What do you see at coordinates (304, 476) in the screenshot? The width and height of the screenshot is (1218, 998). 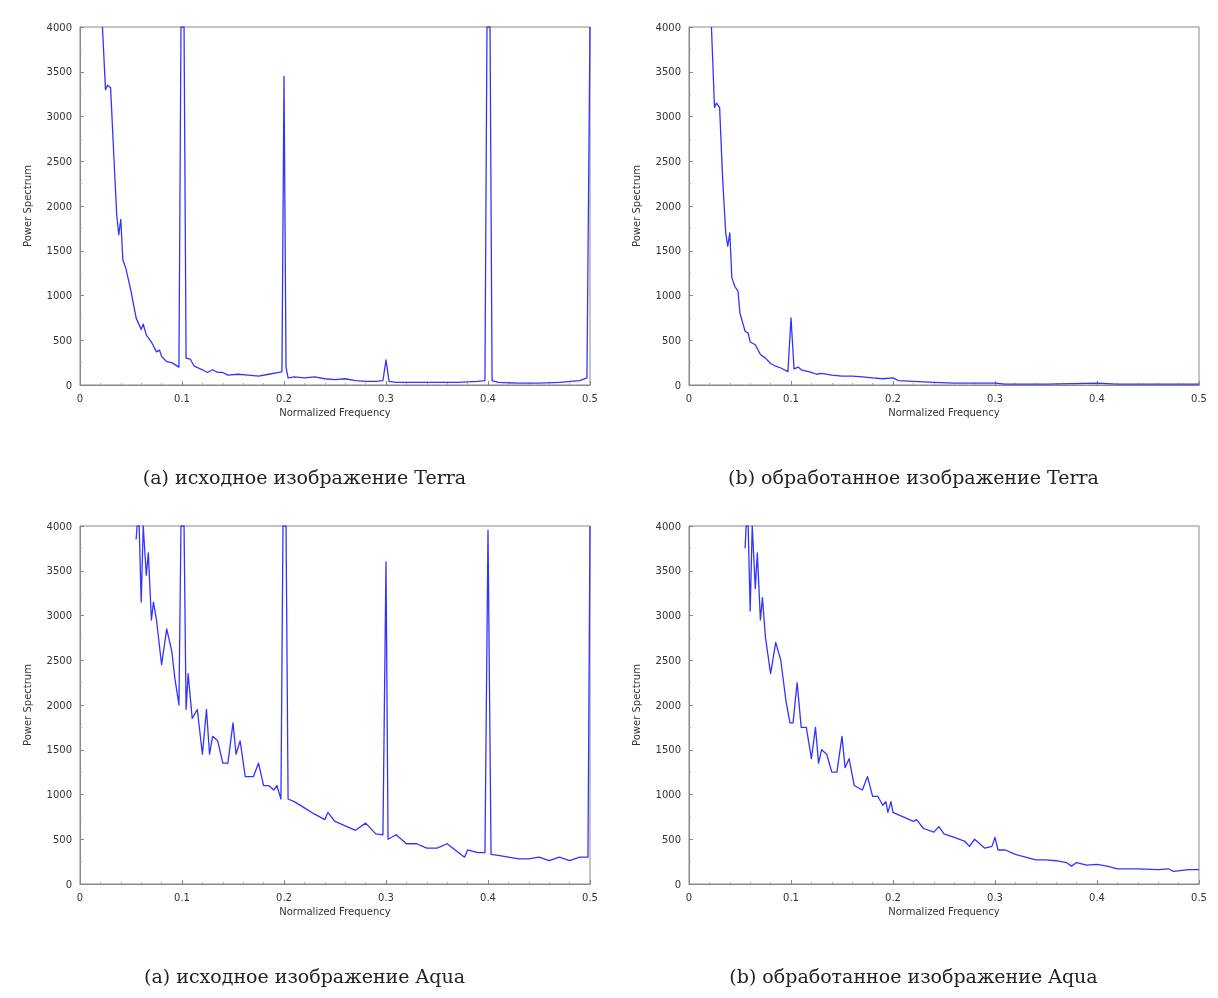 I see `text: (a) исходное изображение Terra` at bounding box center [304, 476].